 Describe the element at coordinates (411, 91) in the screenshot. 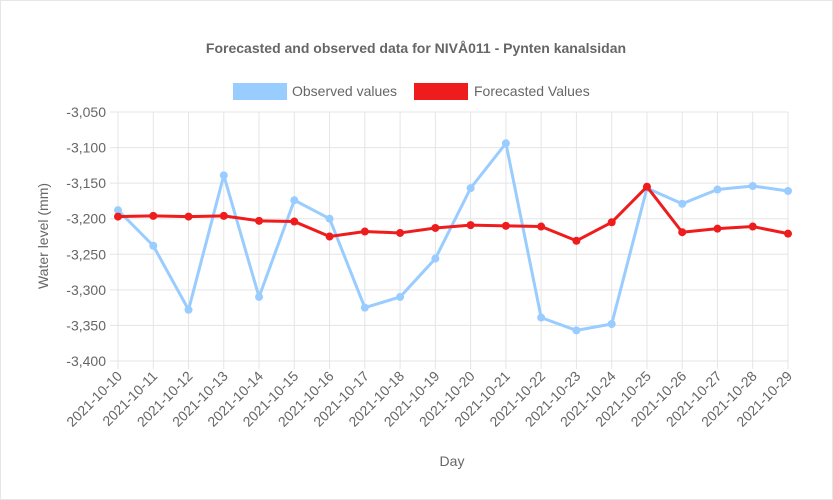

I see `legend: Observed values Forecasted Values` at that location.